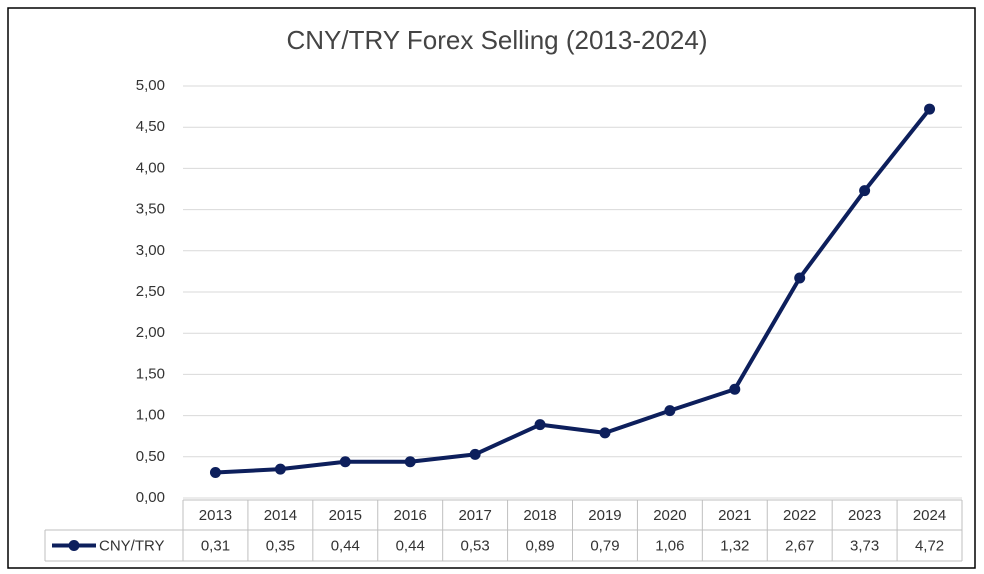 The height and width of the screenshot is (574, 984). Describe the element at coordinates (410, 515) in the screenshot. I see `x-tick-label: 2016` at that location.